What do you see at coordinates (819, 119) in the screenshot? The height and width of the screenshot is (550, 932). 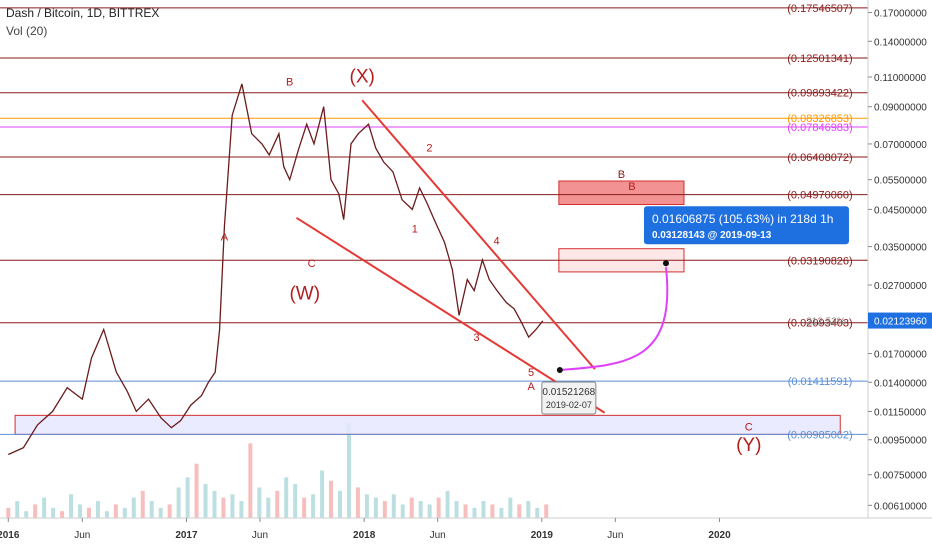 I see `level-label: (0.08326853)` at bounding box center [819, 119].